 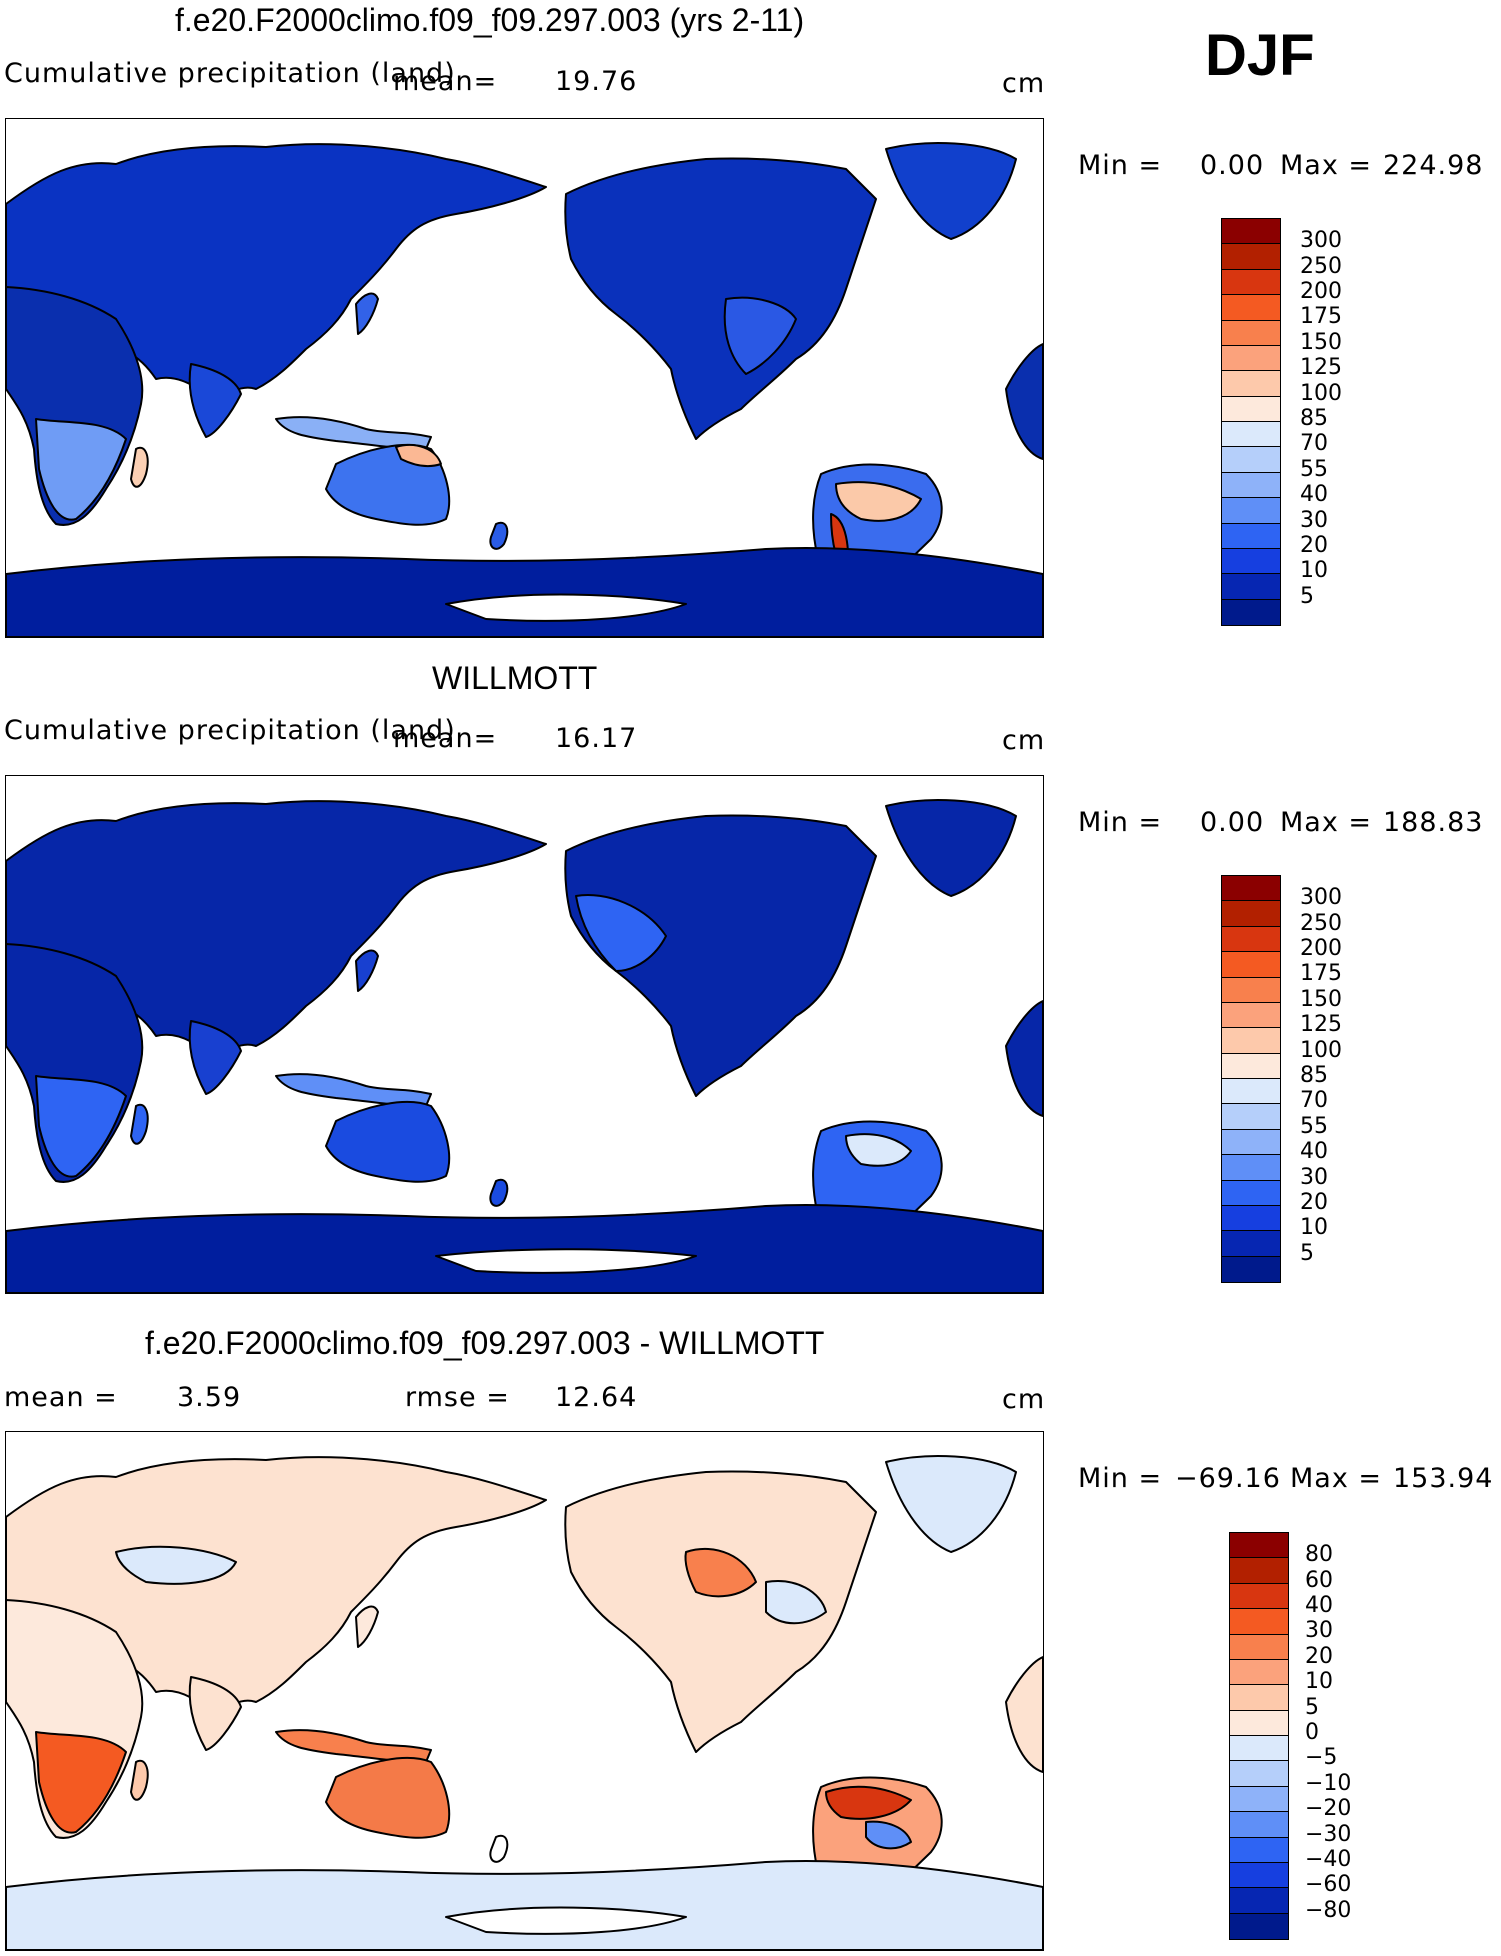 What do you see at coordinates (1314, 1100) in the screenshot?
I see `cbar2-tick: 70` at bounding box center [1314, 1100].